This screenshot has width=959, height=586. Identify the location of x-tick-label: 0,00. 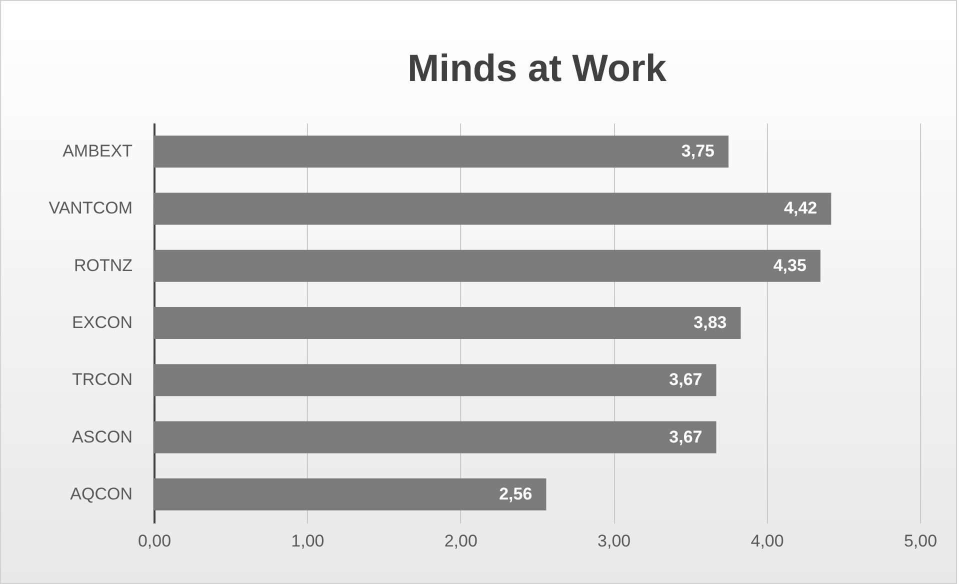
(155, 541).